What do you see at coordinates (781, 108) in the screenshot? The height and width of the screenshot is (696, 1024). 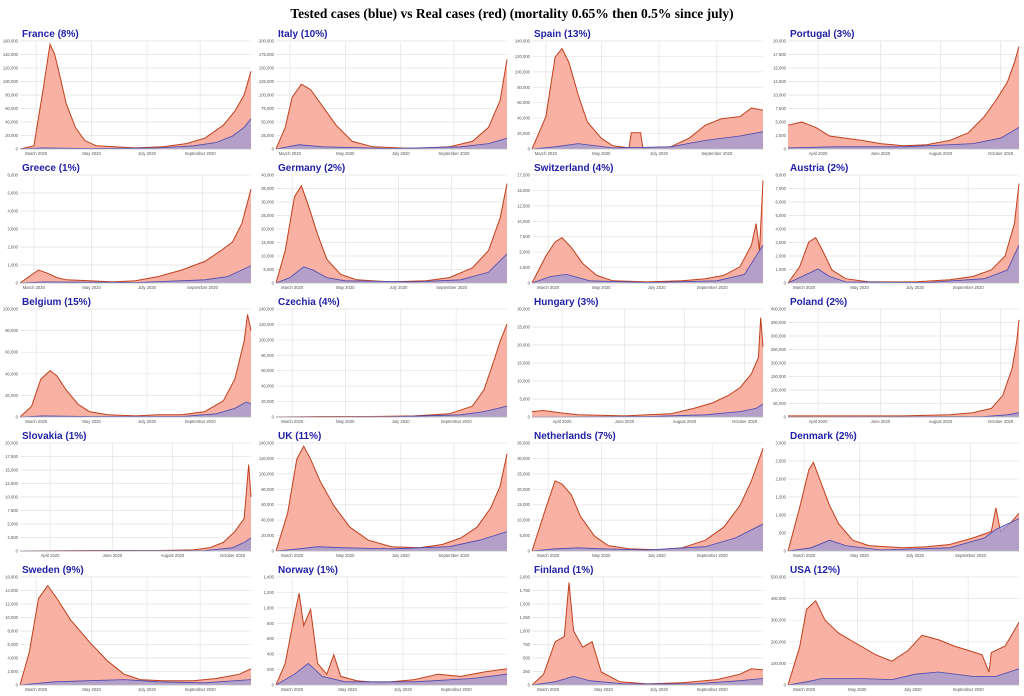 I see `y-tick-label: 7,500` at bounding box center [781, 108].